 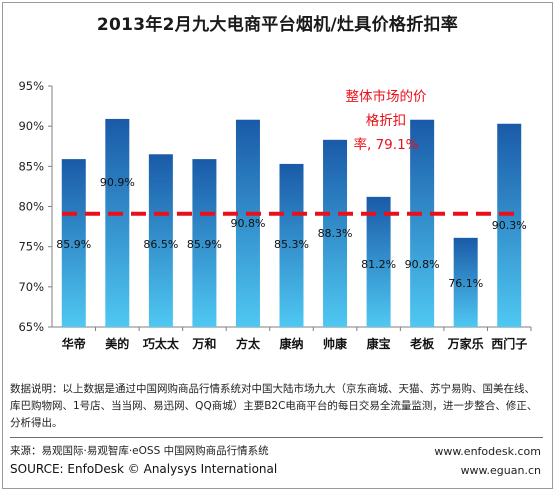 I want to click on x-tick-label: 华帝, so click(x=74, y=343).